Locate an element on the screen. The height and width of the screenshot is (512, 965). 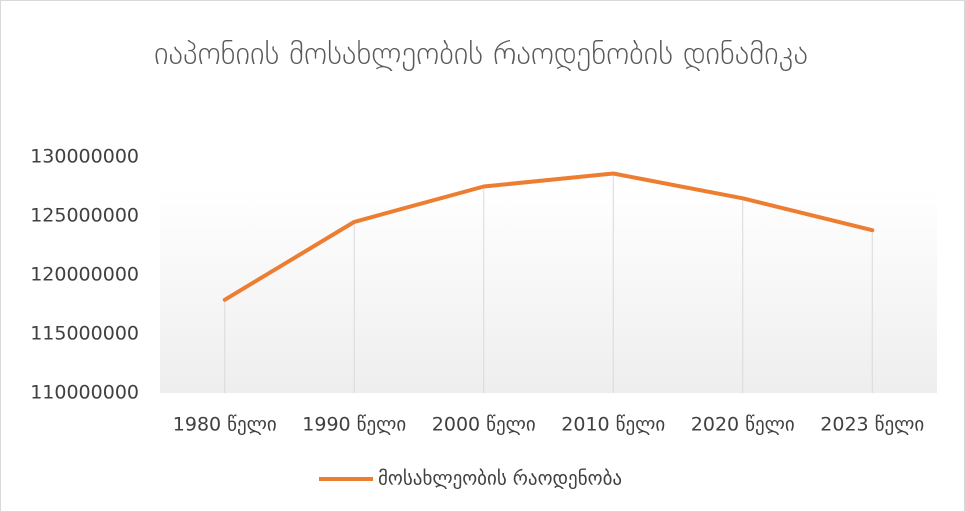
chart-title: იაპონიის მოსახლეობის რაოდენობის დინამიკა is located at coordinates (481, 54).